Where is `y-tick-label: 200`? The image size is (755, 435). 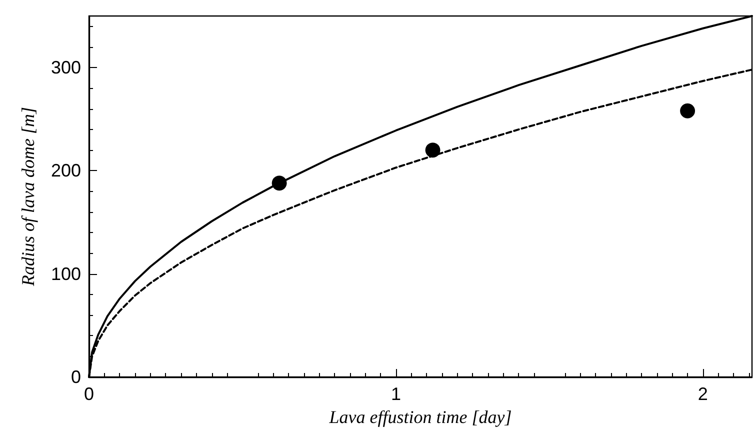
y-tick-label: 200 is located at coordinates (65, 170).